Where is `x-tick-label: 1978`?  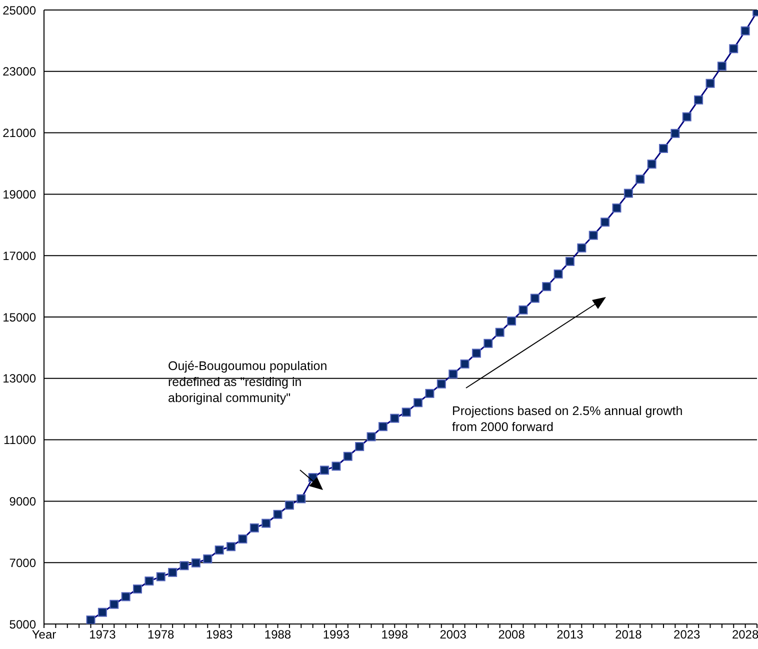
x-tick-label: 1978 is located at coordinates (161, 635).